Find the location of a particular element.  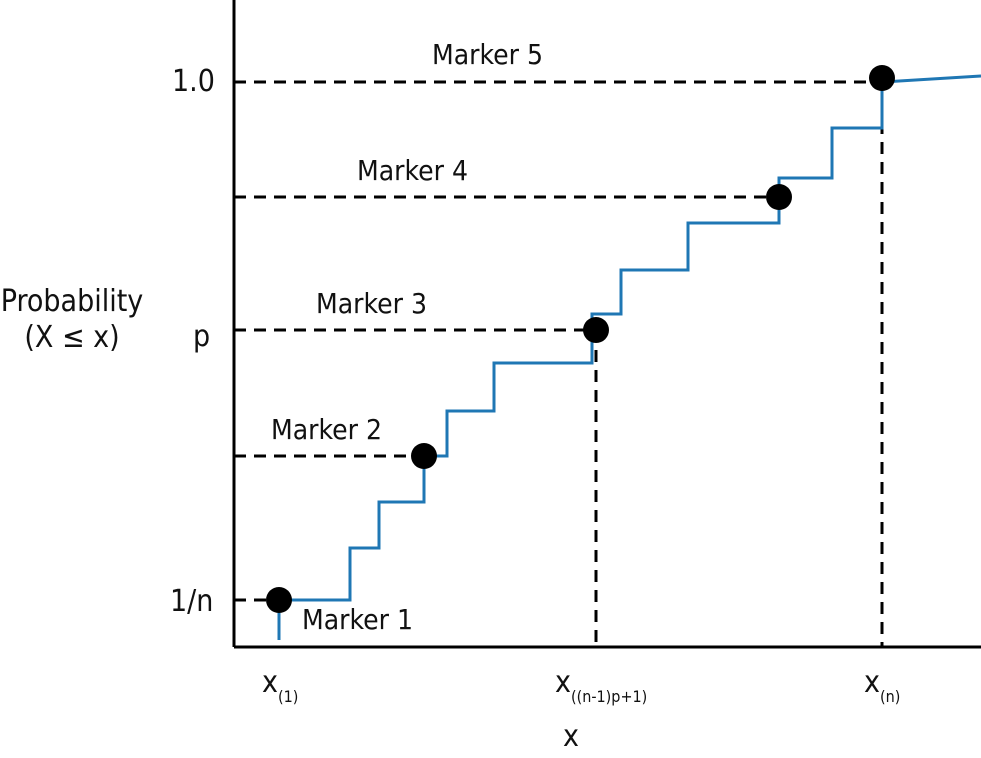

x-tick-x1-base: x is located at coordinates (270, 682).